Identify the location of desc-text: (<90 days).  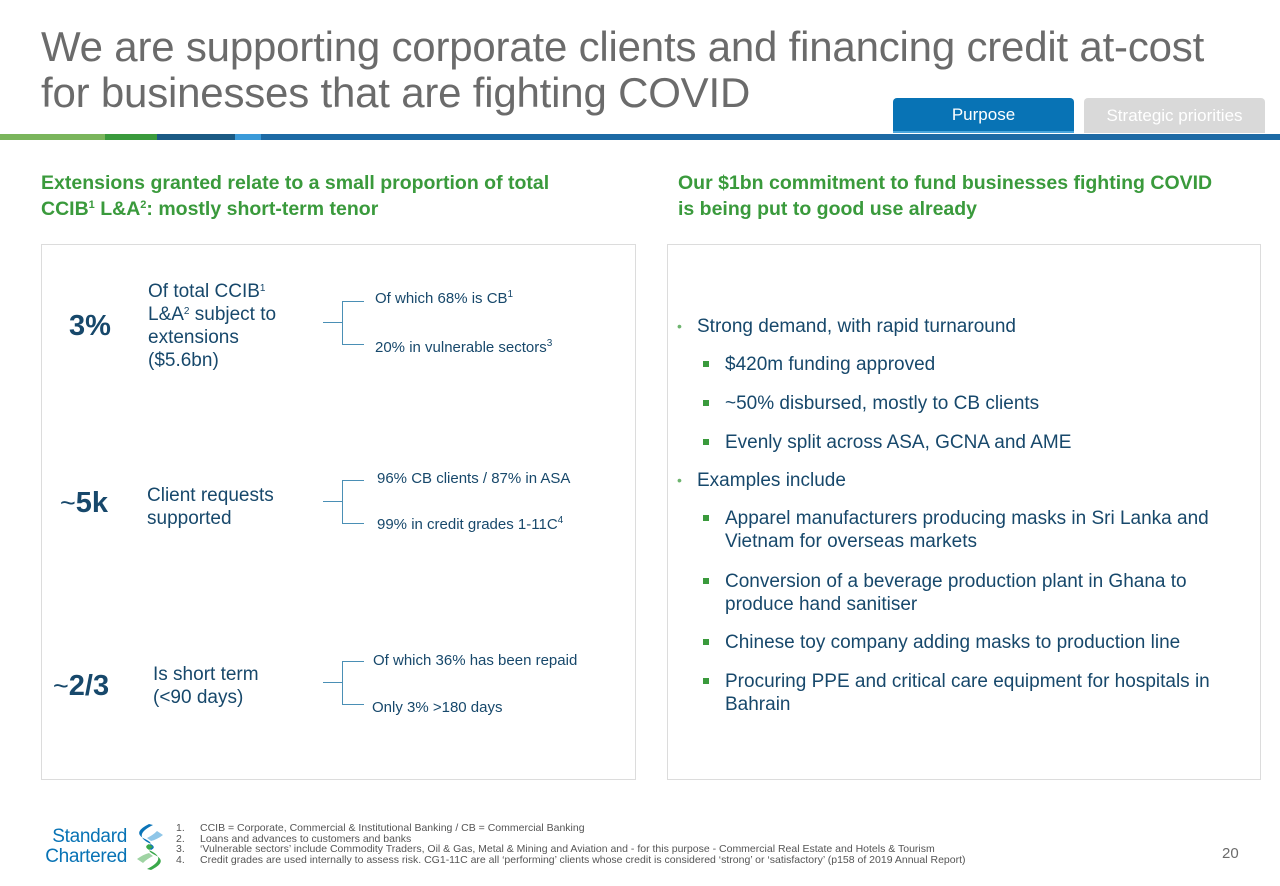
(198, 697).